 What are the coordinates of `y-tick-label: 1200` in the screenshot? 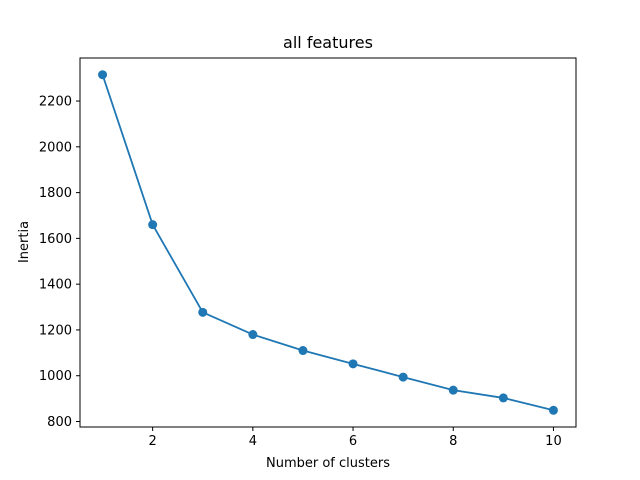 It's located at (55, 330).